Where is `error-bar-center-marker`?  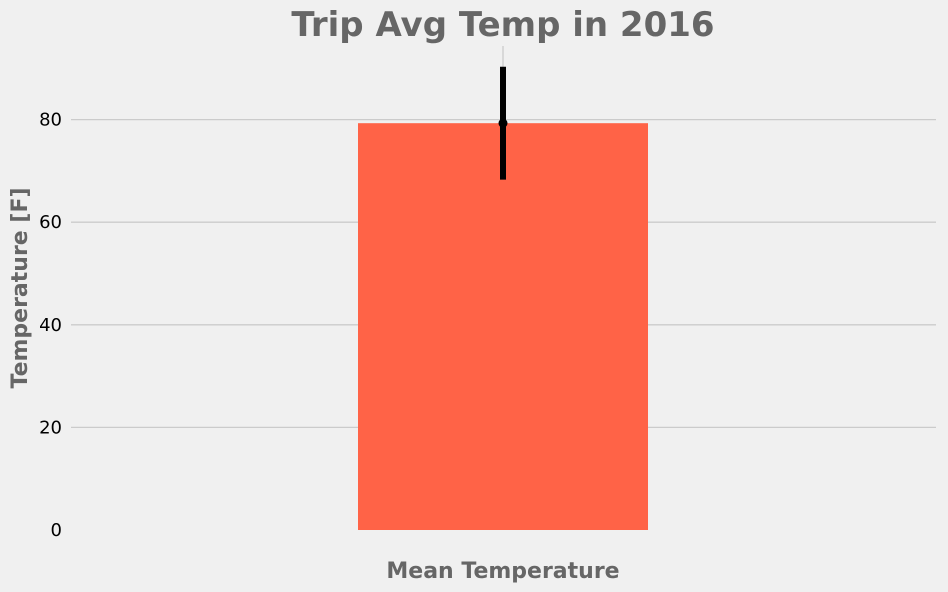
error-bar-center-marker is located at coordinates (503, 123).